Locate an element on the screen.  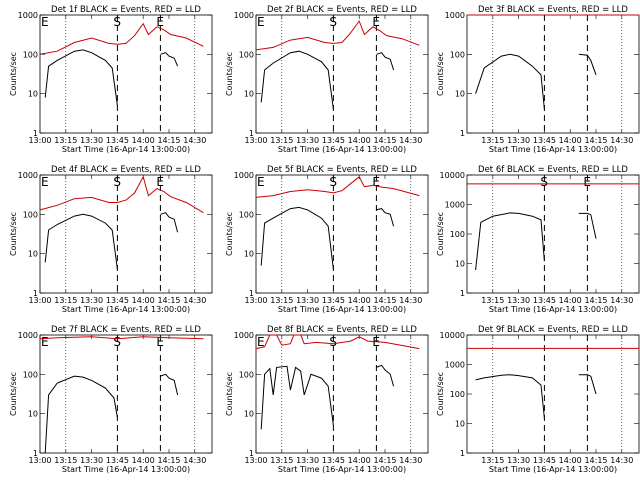
panel-title: Det 9f BLACK = Events, RED = LLD is located at coordinates (553, 330).